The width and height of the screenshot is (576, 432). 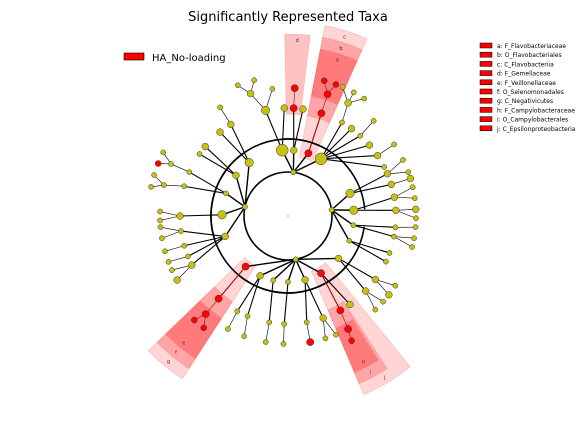 I want to click on edge-C_Neg, so click(x=270, y=263).